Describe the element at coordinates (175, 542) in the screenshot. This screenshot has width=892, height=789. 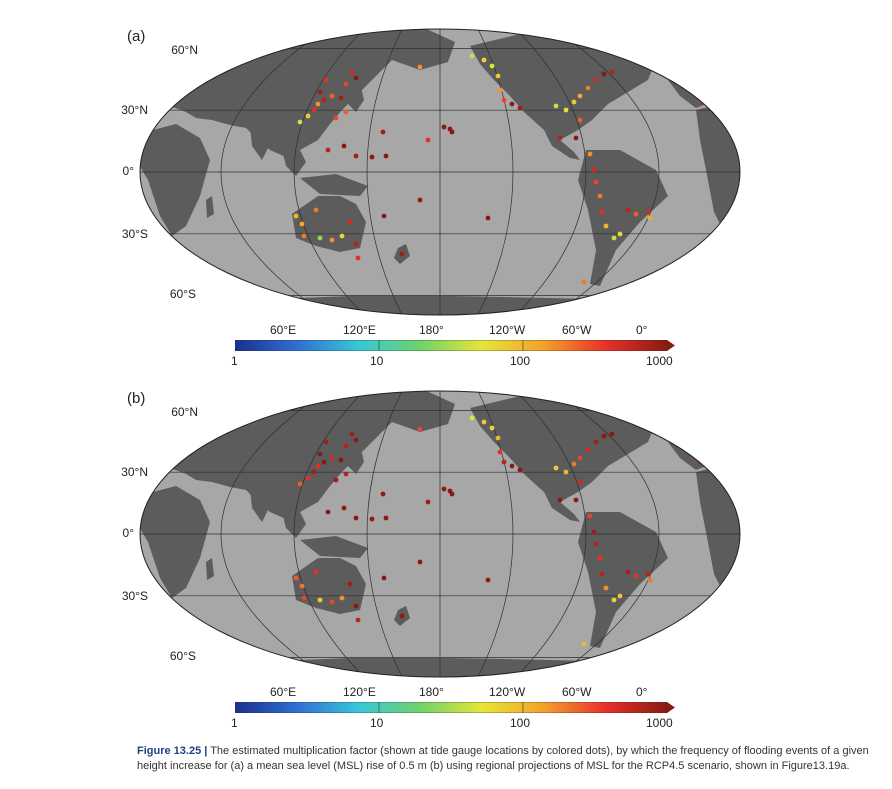
I see `land-africa` at that location.